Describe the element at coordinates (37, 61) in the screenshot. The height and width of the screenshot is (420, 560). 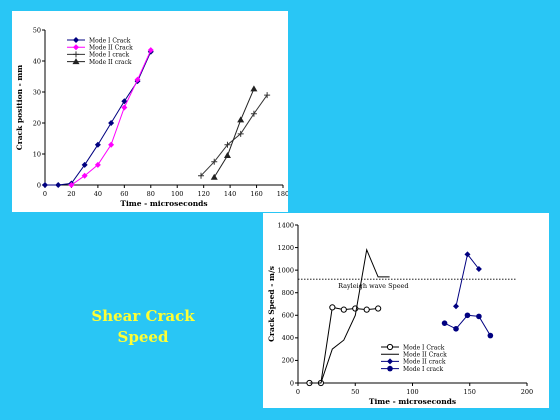
I see `y-tick-label: 40` at that location.